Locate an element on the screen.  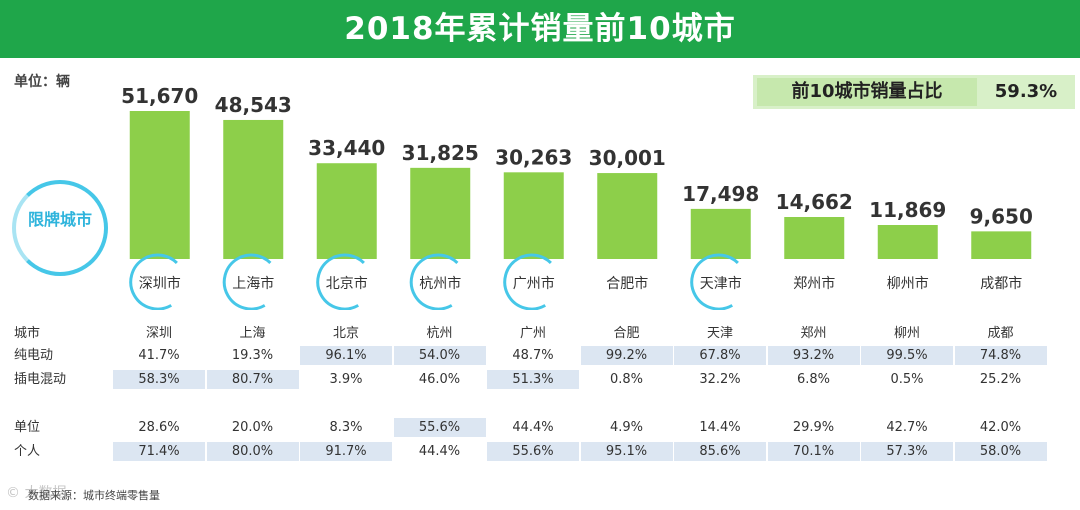
category-label: 深圳市 is located at coordinates (160, 283).